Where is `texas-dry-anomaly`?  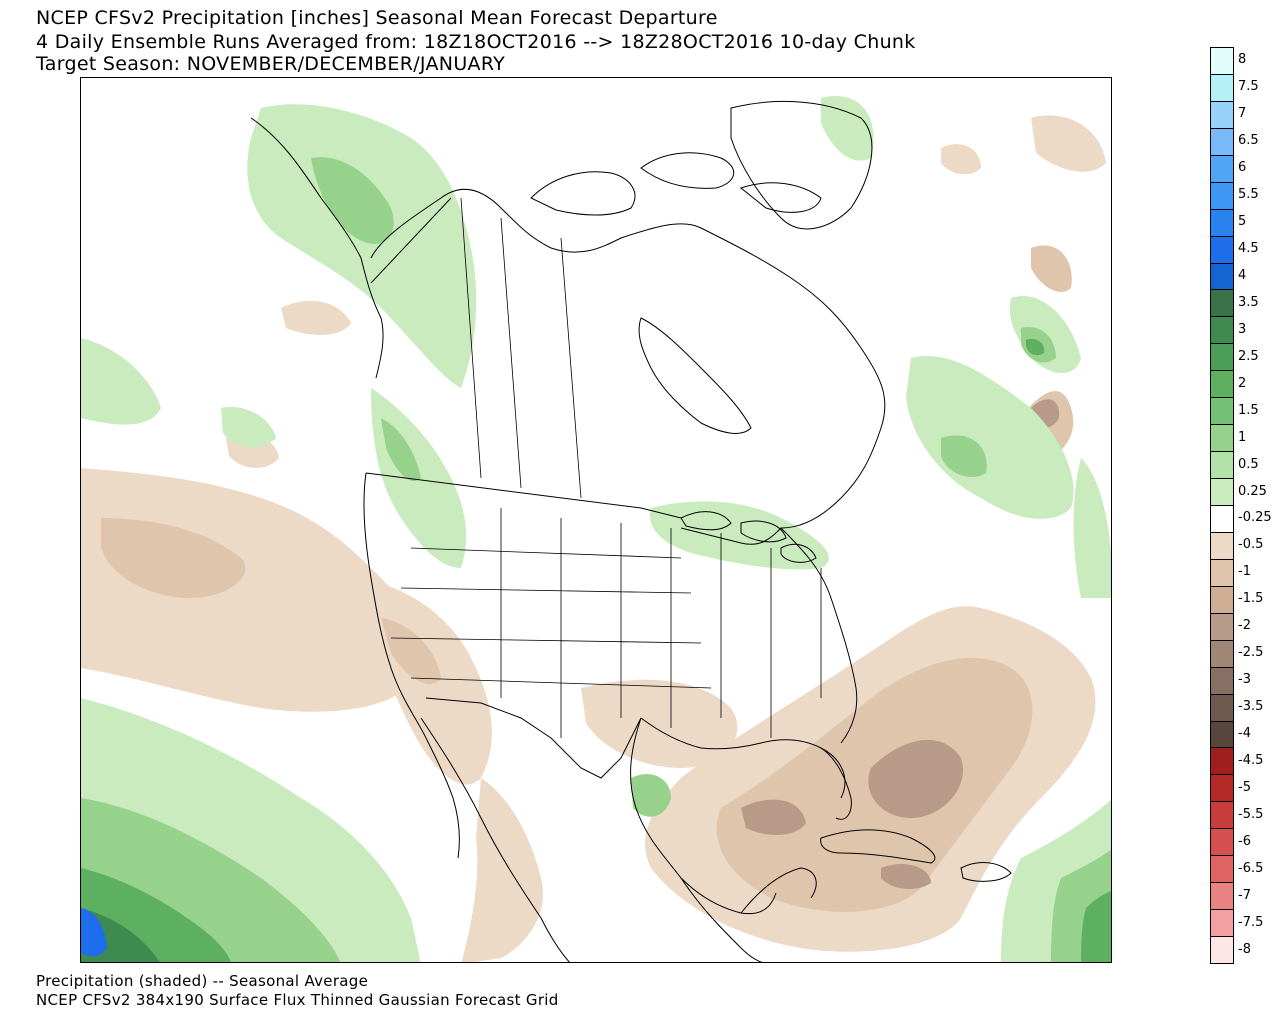 texas-dry-anomaly is located at coordinates (659, 723).